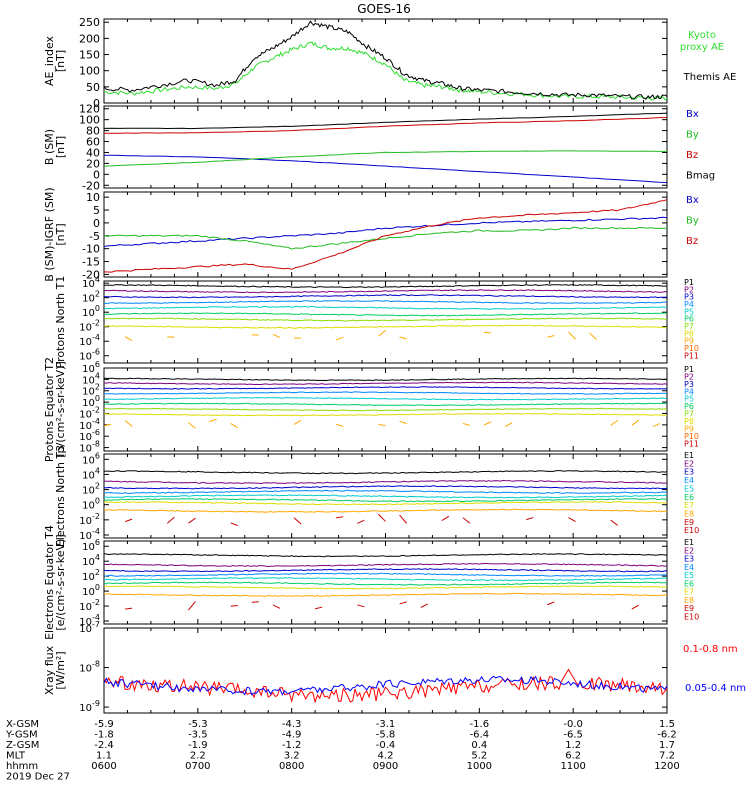 This screenshot has width=750, height=800. What do you see at coordinates (666, 766) in the screenshot?
I see `footer-value: 1200` at bounding box center [666, 766].